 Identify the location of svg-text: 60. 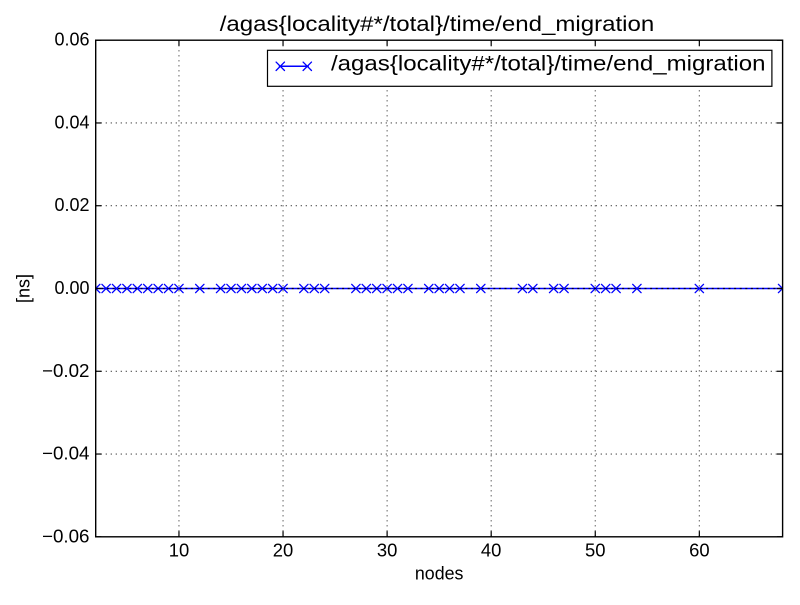
(699, 551).